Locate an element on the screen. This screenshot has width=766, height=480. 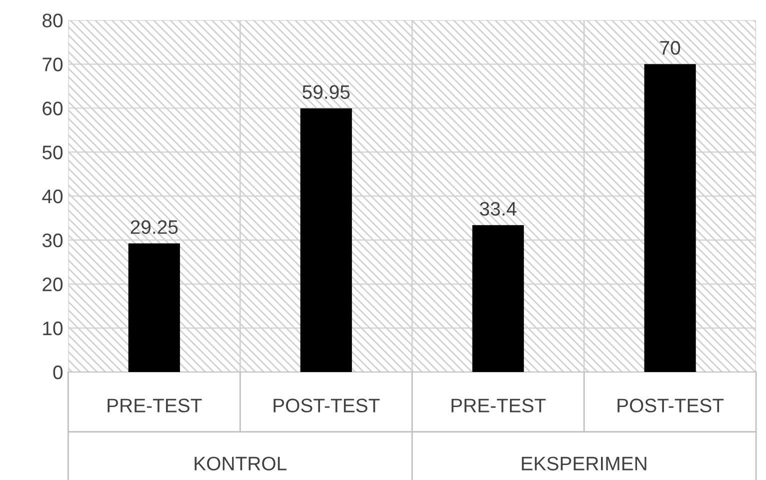
y-tick-label: 20 is located at coordinates (52, 285).